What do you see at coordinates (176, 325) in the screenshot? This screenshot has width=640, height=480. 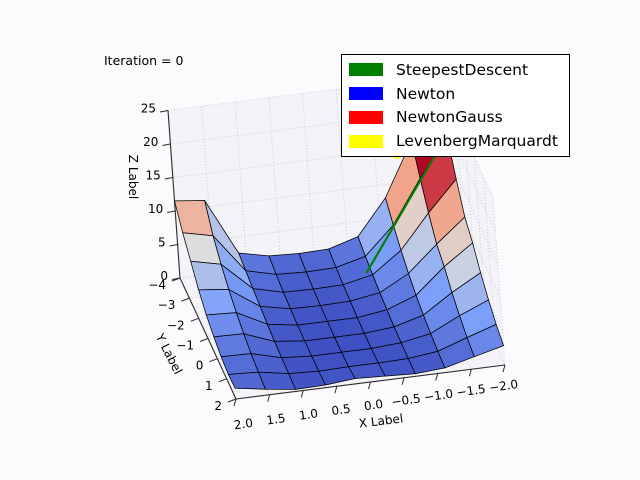 I see `y-tick-label: −2` at bounding box center [176, 325].